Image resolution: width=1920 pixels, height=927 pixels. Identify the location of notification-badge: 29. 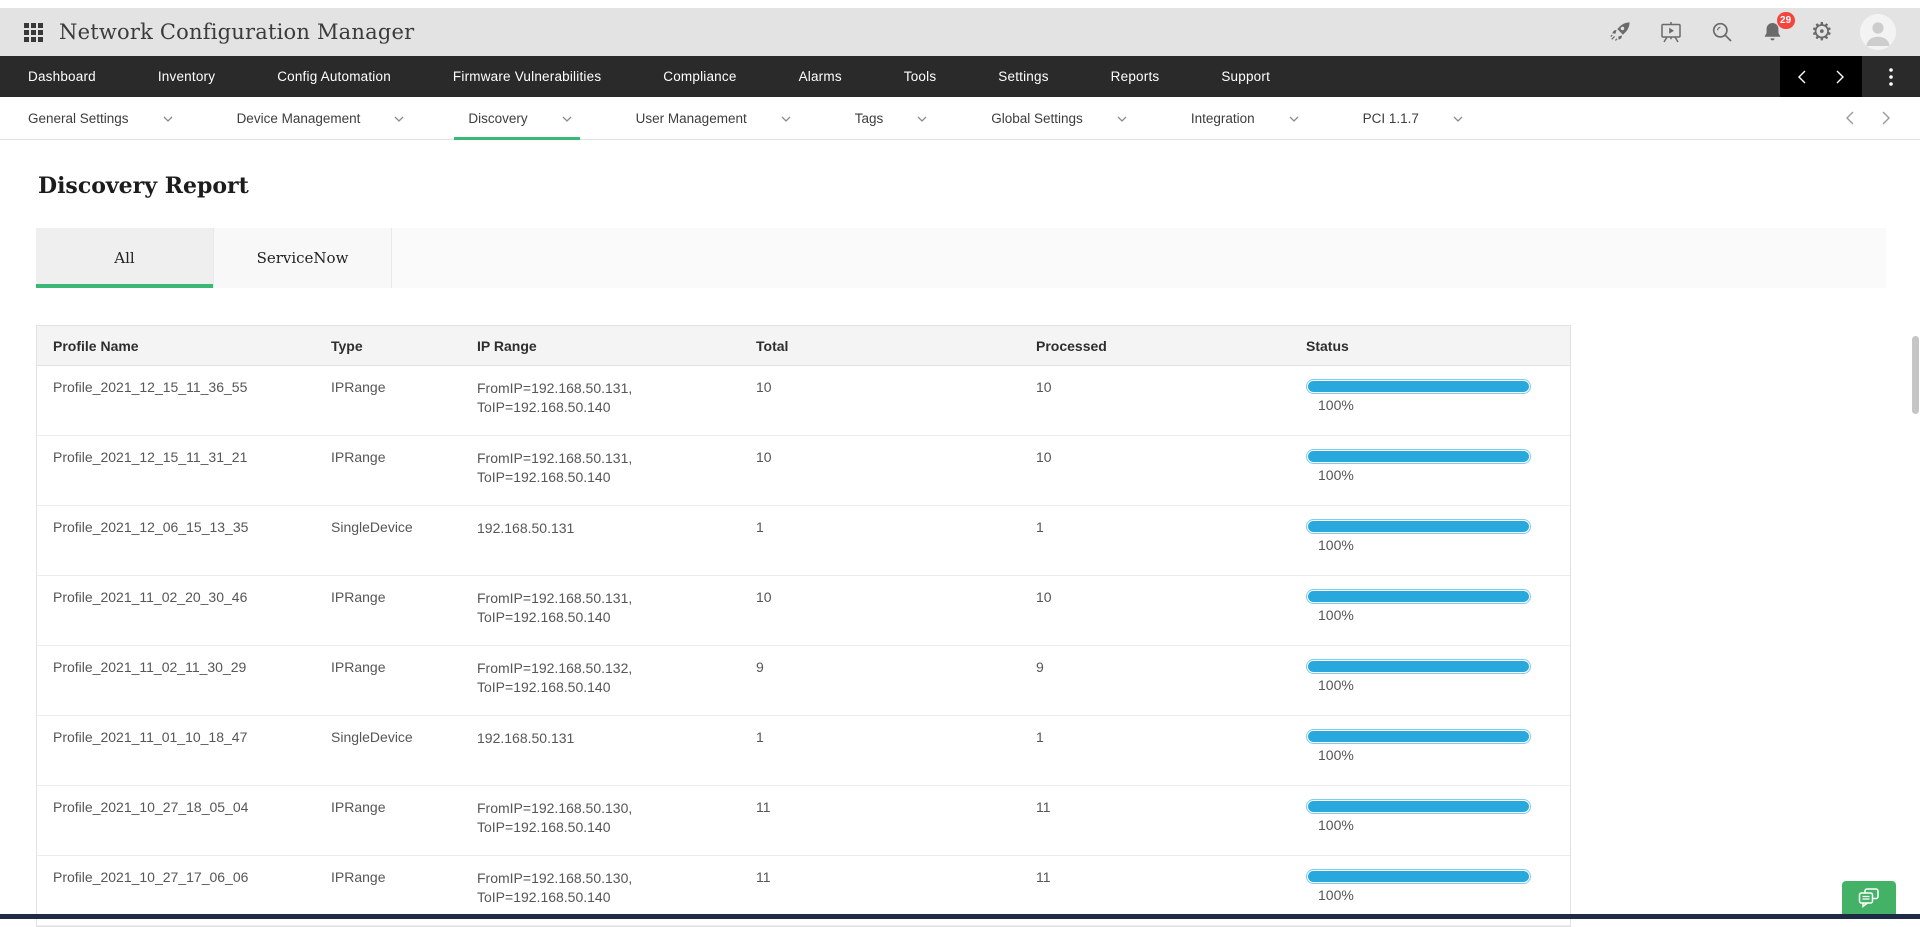
(1785, 20).